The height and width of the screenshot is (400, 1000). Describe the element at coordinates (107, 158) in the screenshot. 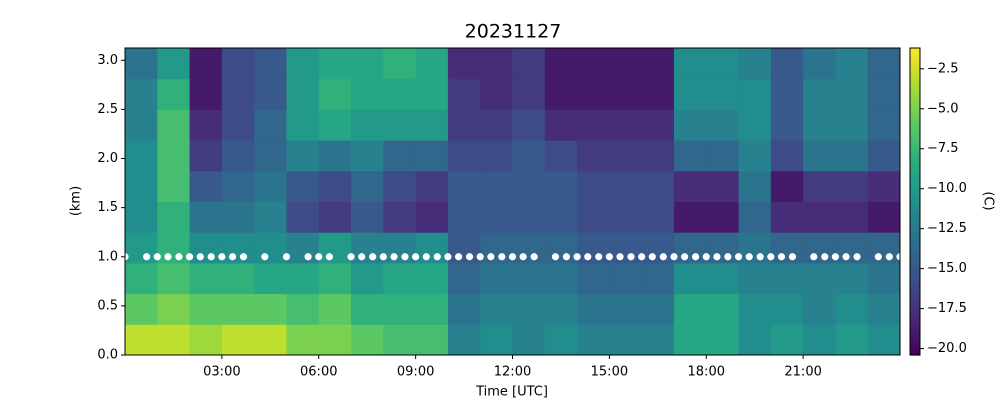

I see `y-tick-label: 2.0` at that location.